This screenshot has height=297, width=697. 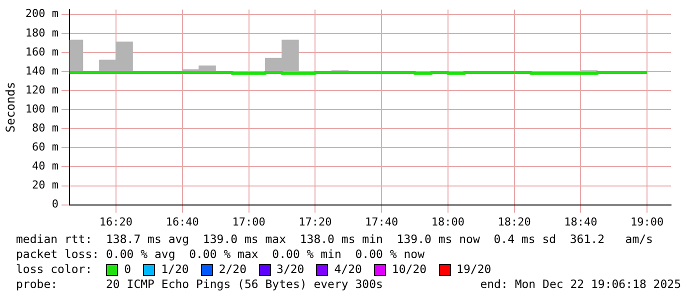 What do you see at coordinates (45, 127) in the screenshot?
I see `y-tick-label: 80 m` at bounding box center [45, 127].